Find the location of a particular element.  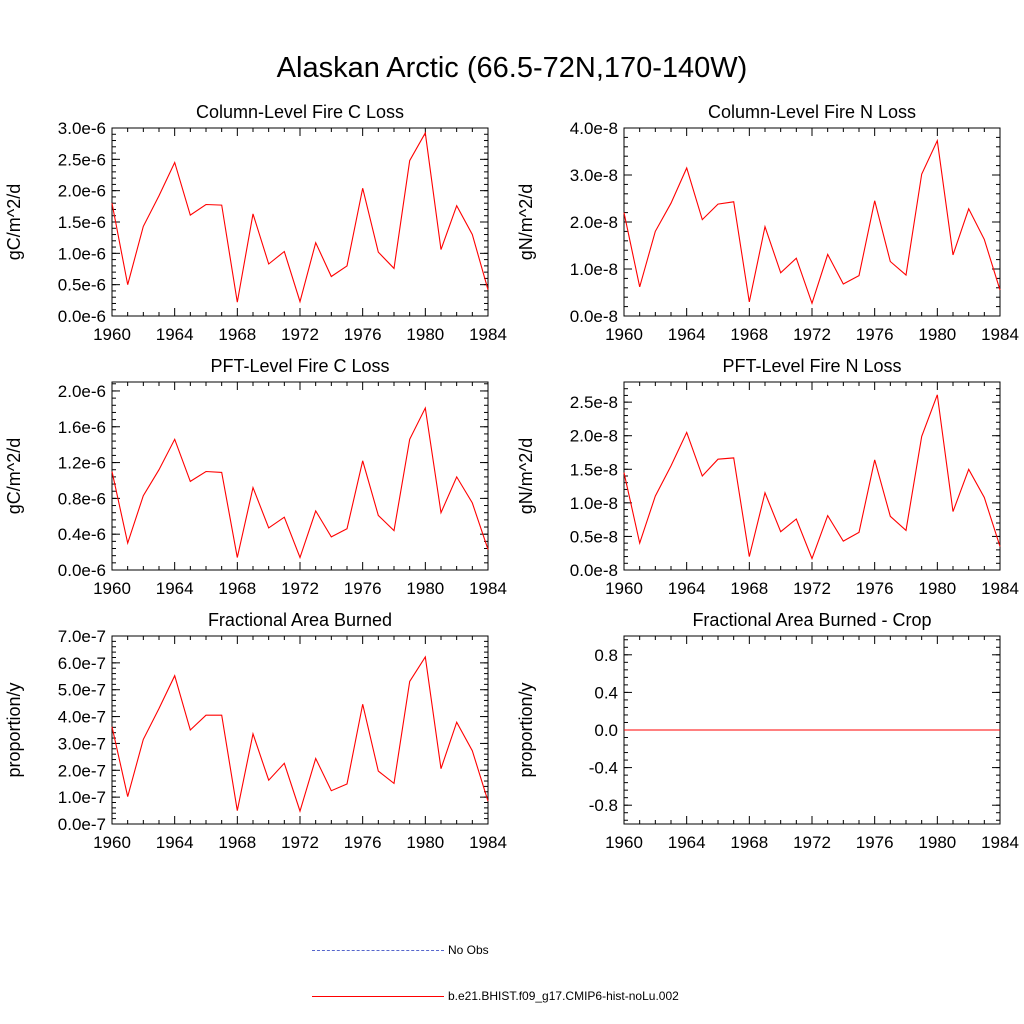

y-tick-label: 7.0e-7 is located at coordinates (82, 636).